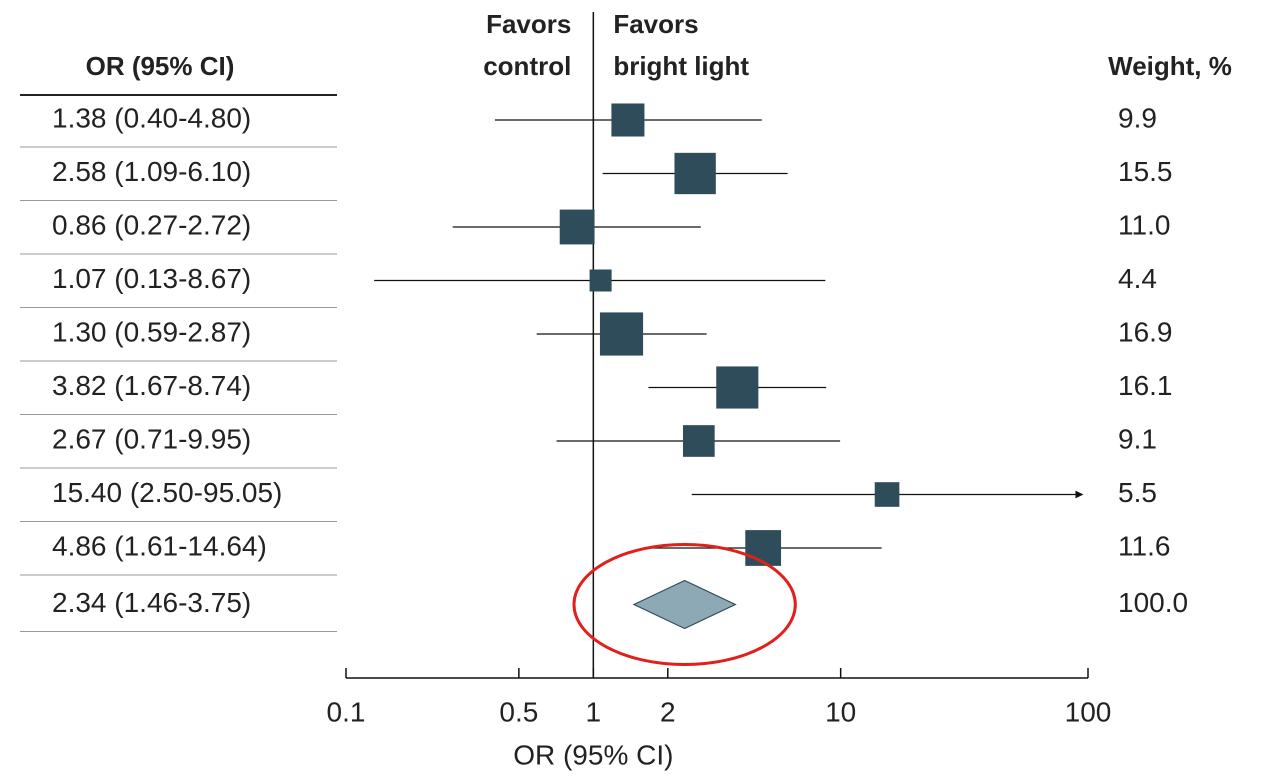  What do you see at coordinates (1170, 66) in the screenshot?
I see `weight-header: Weight, %` at bounding box center [1170, 66].